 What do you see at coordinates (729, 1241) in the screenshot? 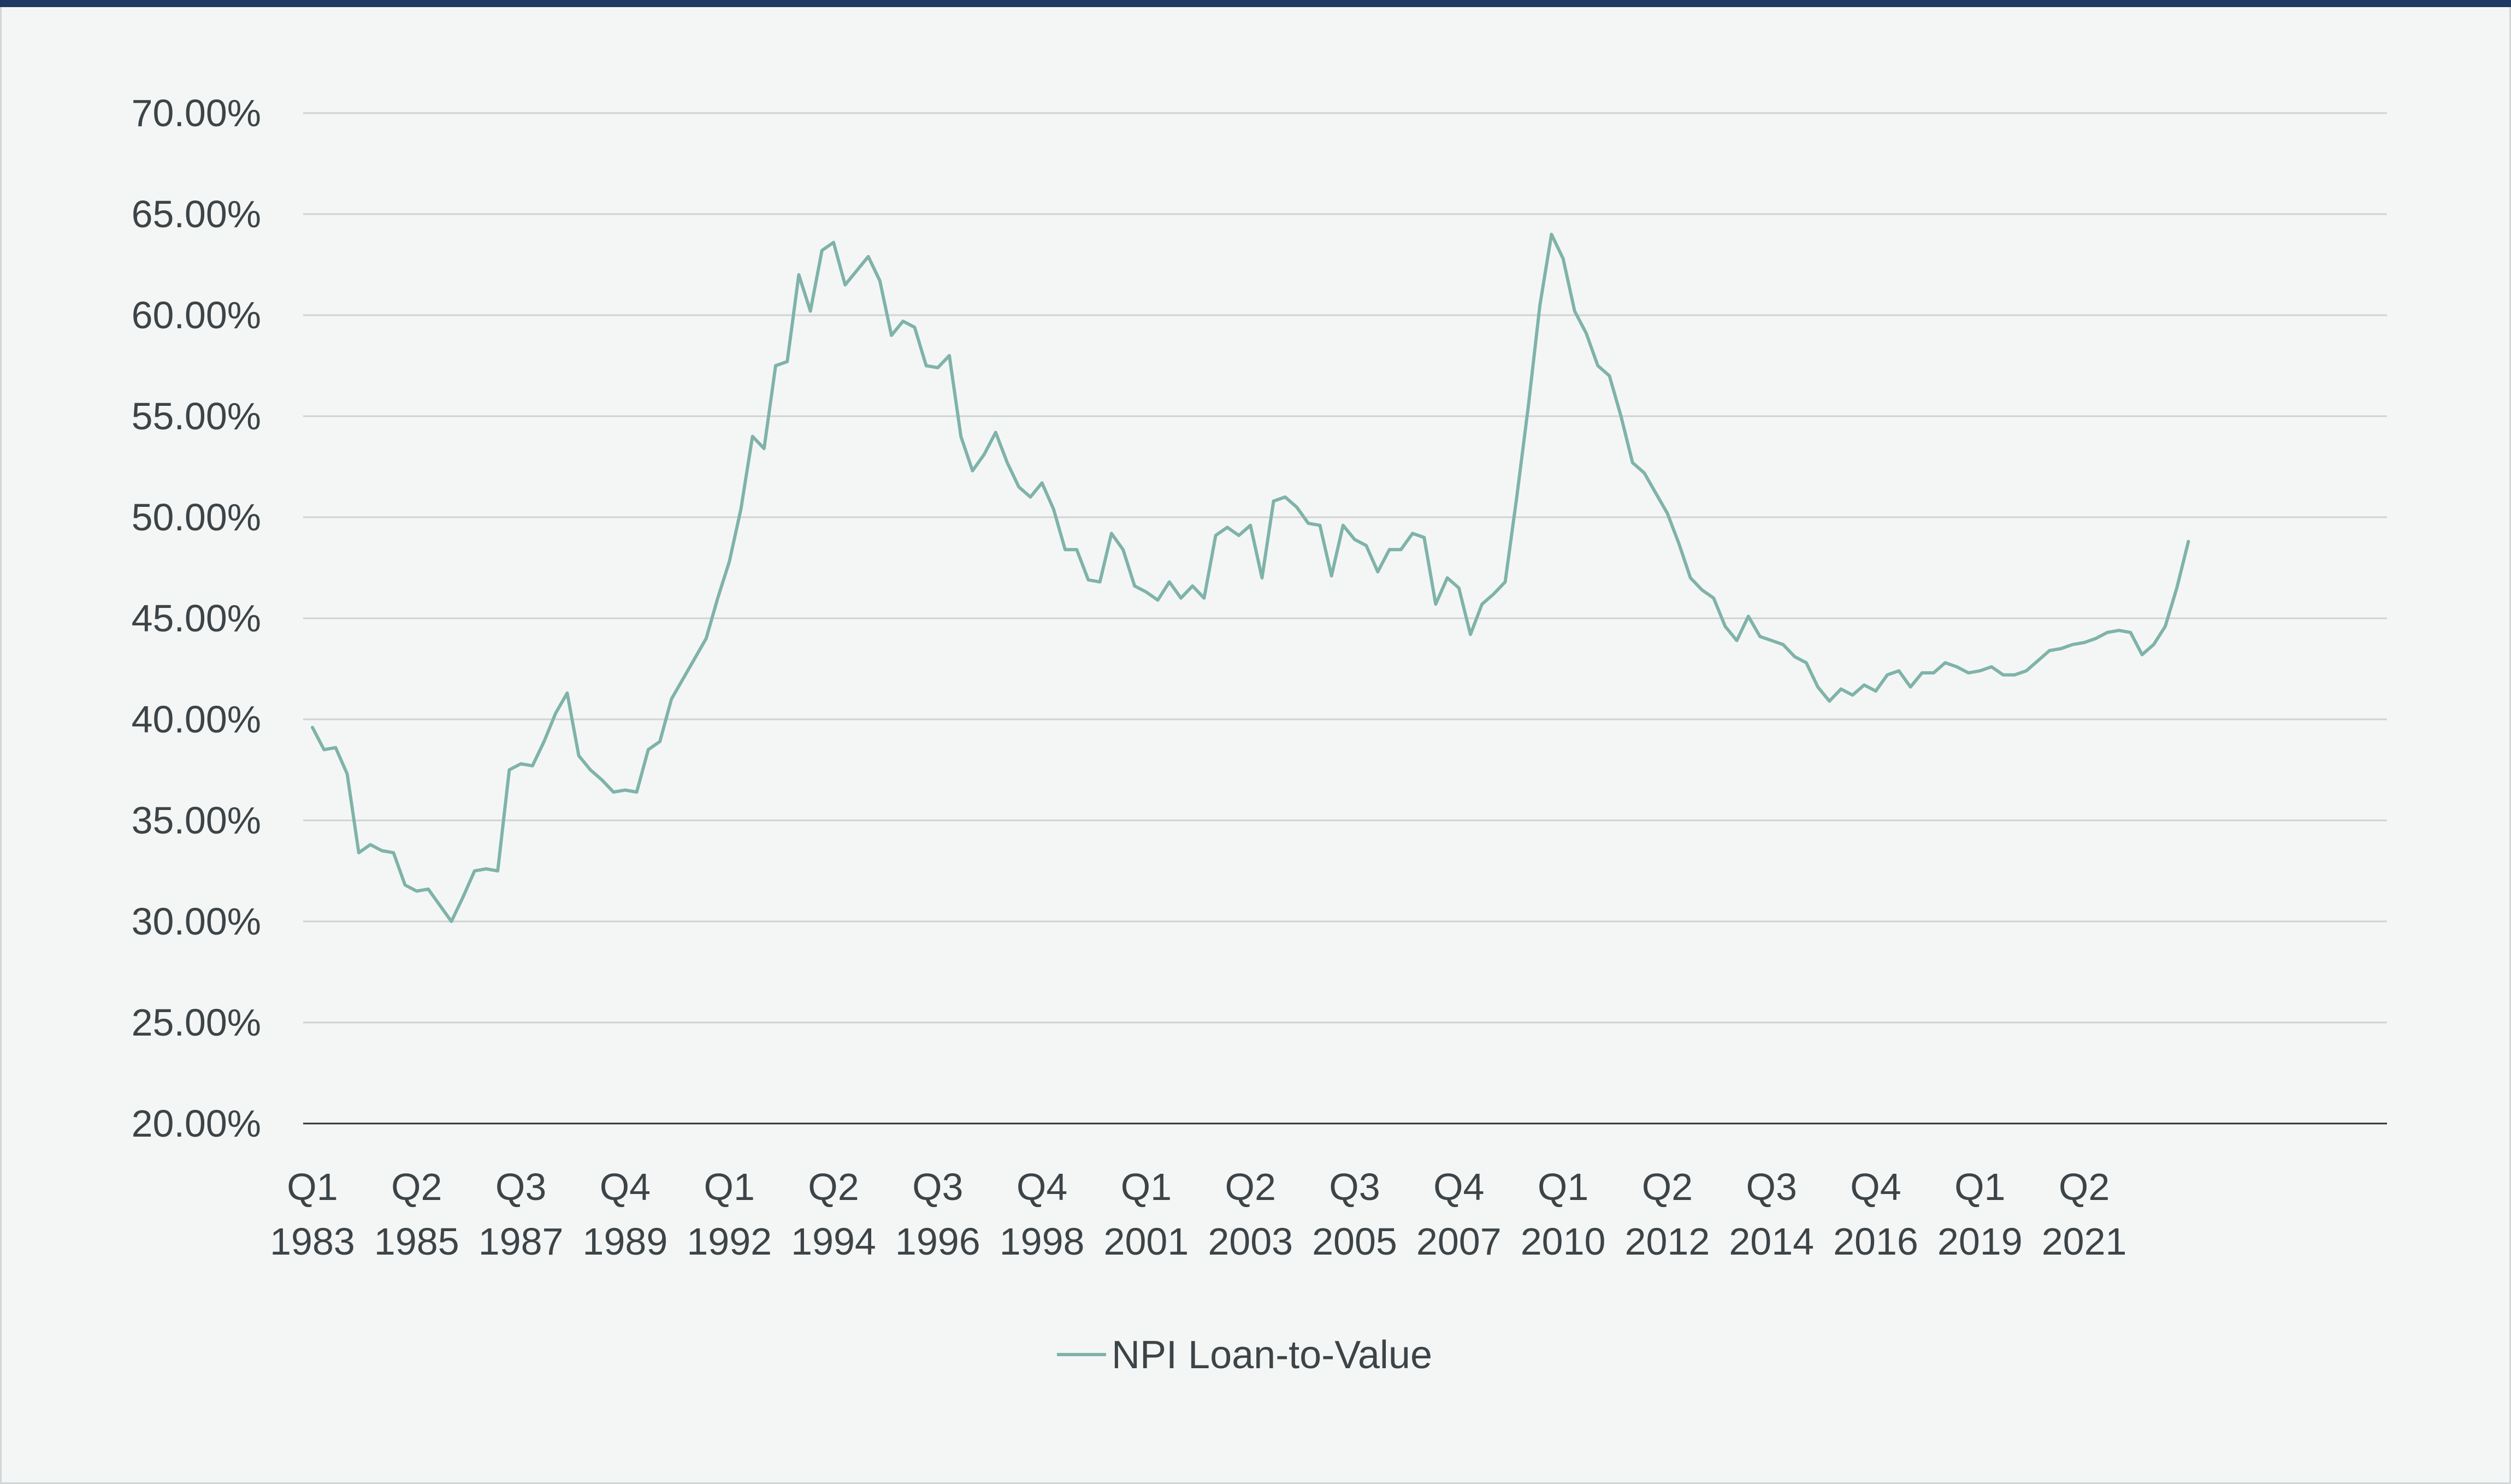
I see `x-tick-year: 1992` at bounding box center [729, 1241].